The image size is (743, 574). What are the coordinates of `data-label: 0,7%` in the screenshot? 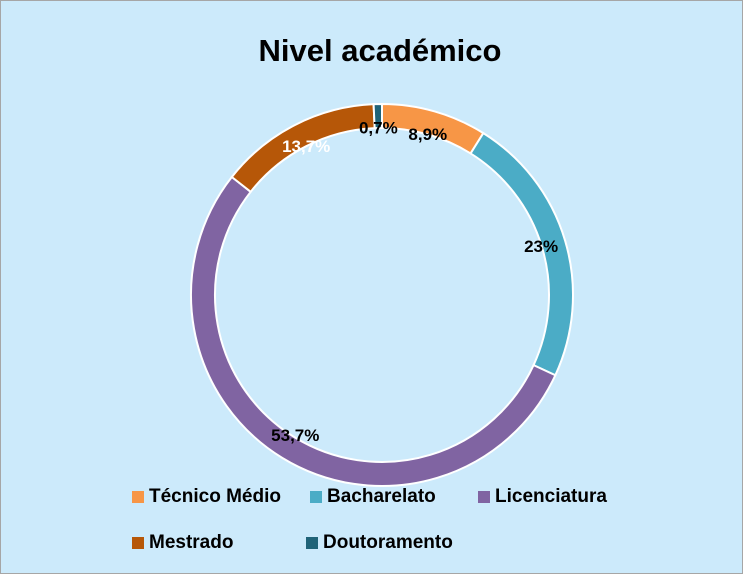 It's located at (378, 128).